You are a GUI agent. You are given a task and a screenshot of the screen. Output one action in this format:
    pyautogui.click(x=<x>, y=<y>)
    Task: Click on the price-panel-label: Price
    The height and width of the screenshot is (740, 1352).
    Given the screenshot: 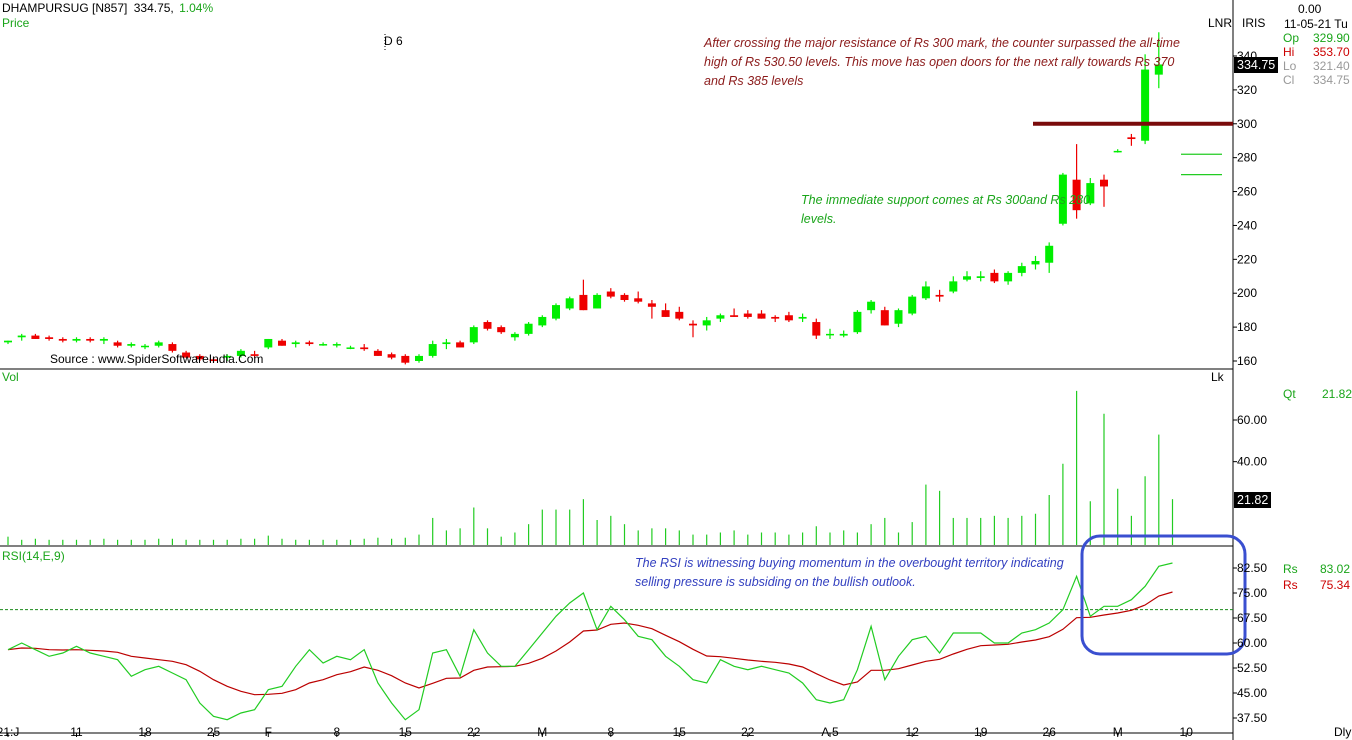 What is the action you would take?
    pyautogui.click(x=16, y=23)
    